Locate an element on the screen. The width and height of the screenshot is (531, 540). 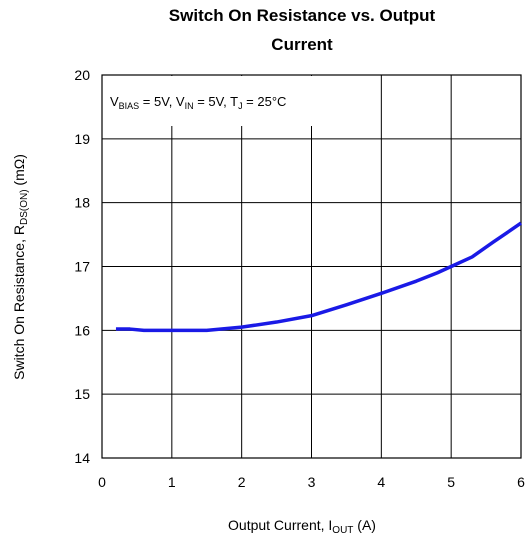
chart-title: Current is located at coordinates (302, 44).